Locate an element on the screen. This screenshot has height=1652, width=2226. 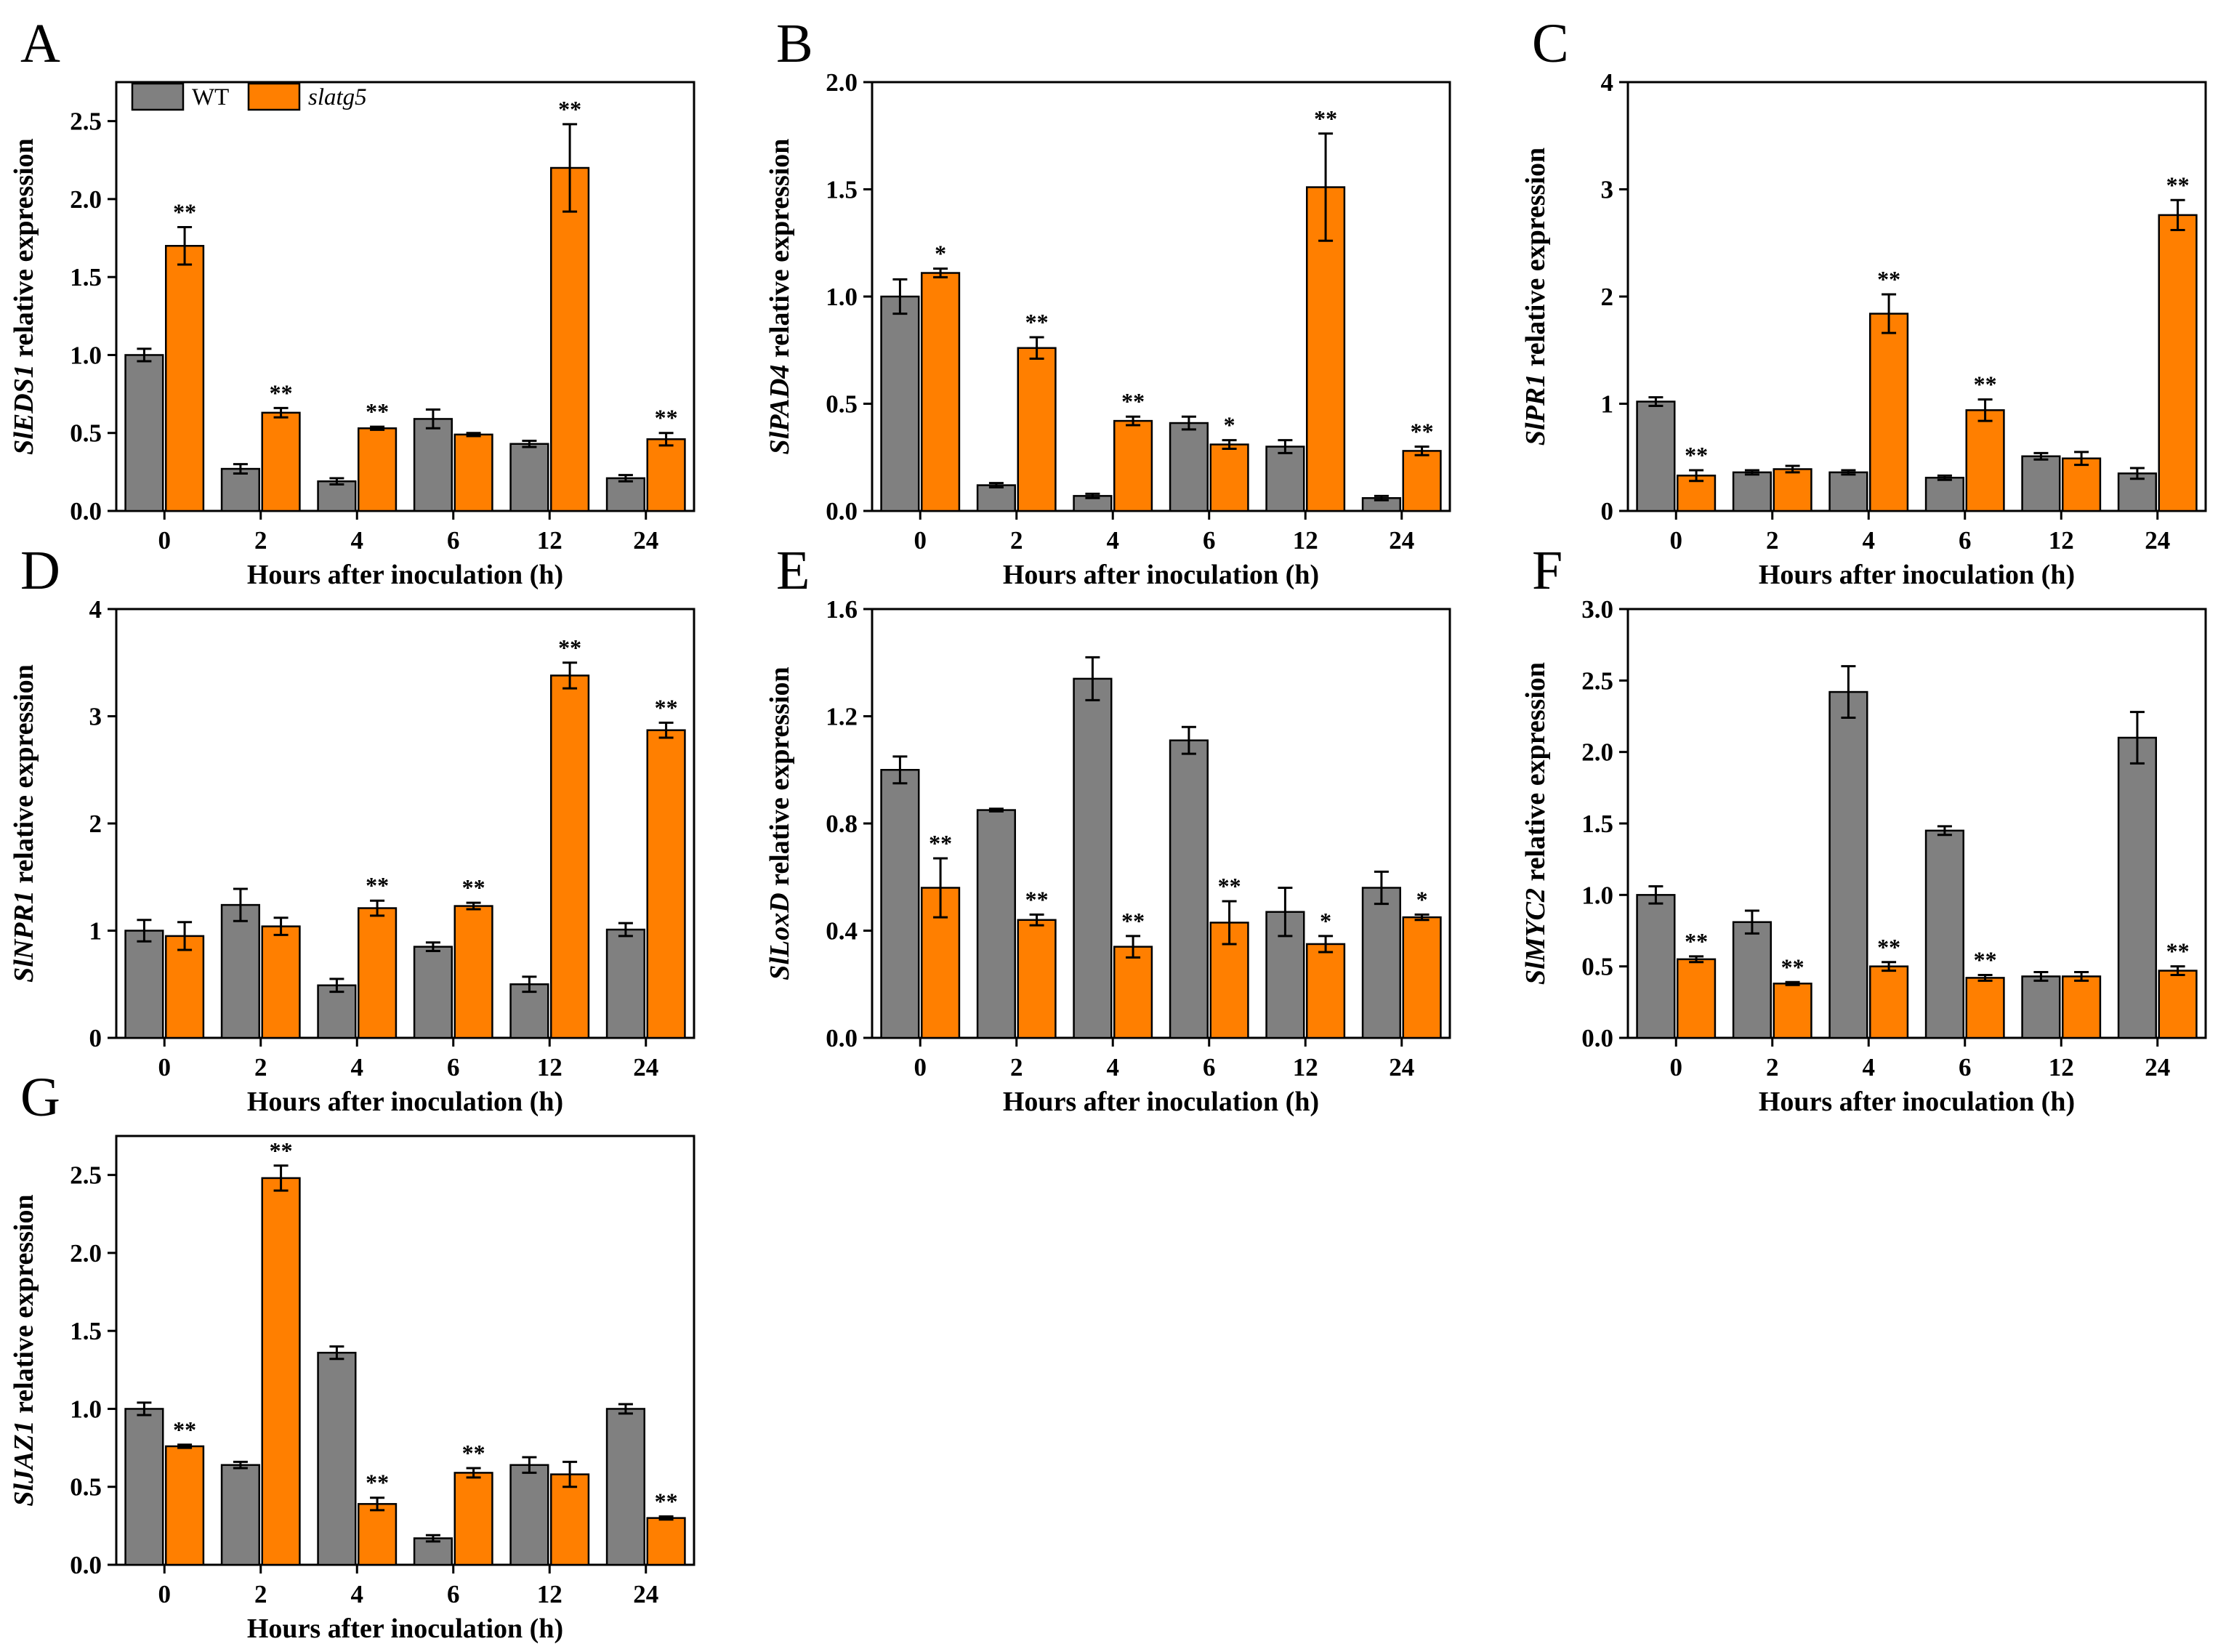
y-axis-title: SlMYC2 relative expression is located at coordinates (1535, 823).